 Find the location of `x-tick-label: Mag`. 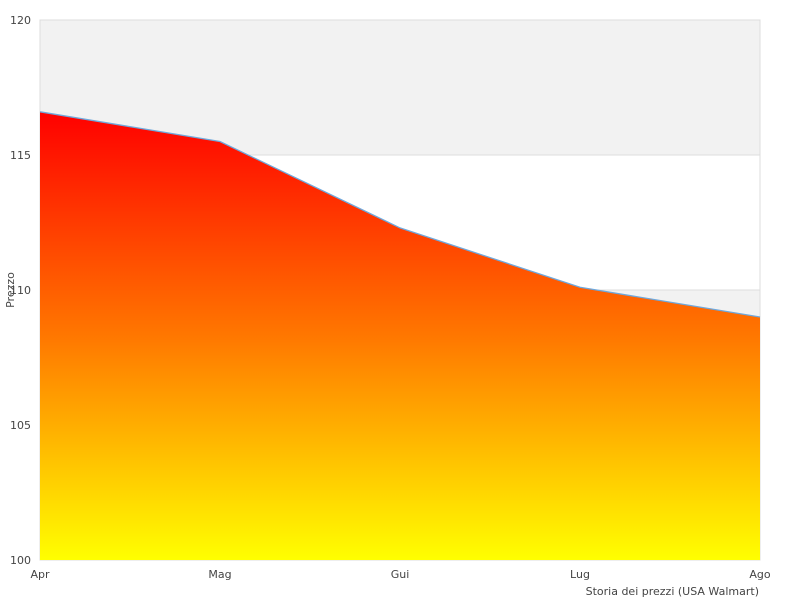

x-tick-label: Mag is located at coordinates (219, 574).